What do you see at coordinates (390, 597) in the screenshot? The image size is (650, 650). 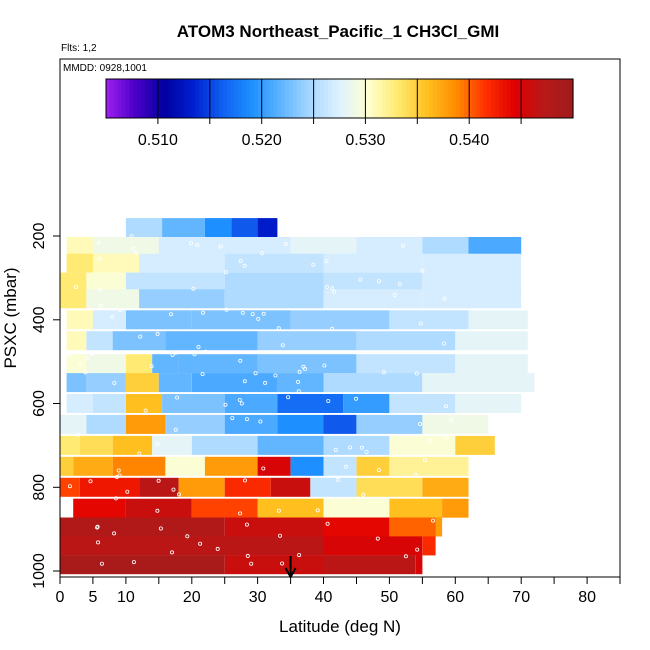 I see `x-tick-label: 50` at bounding box center [390, 597].